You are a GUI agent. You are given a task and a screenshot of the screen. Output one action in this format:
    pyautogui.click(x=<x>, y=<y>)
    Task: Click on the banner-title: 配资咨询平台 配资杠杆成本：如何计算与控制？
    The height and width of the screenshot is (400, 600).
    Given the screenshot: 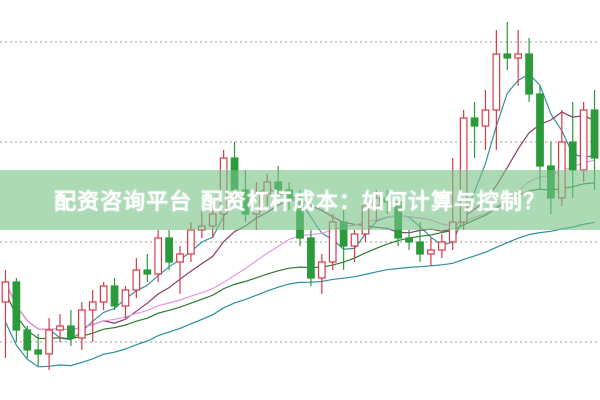 What is the action you would take?
    pyautogui.click(x=300, y=202)
    